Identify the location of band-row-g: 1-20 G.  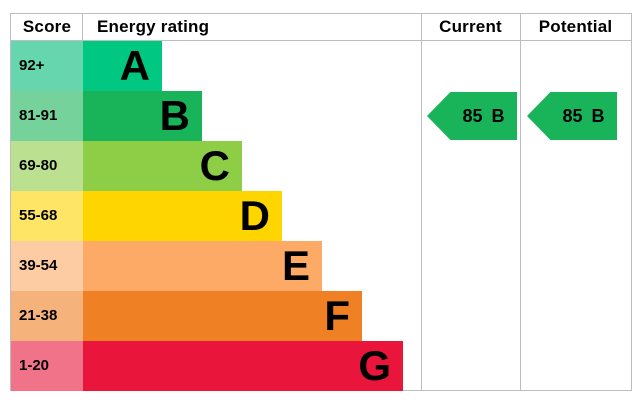
(321, 366).